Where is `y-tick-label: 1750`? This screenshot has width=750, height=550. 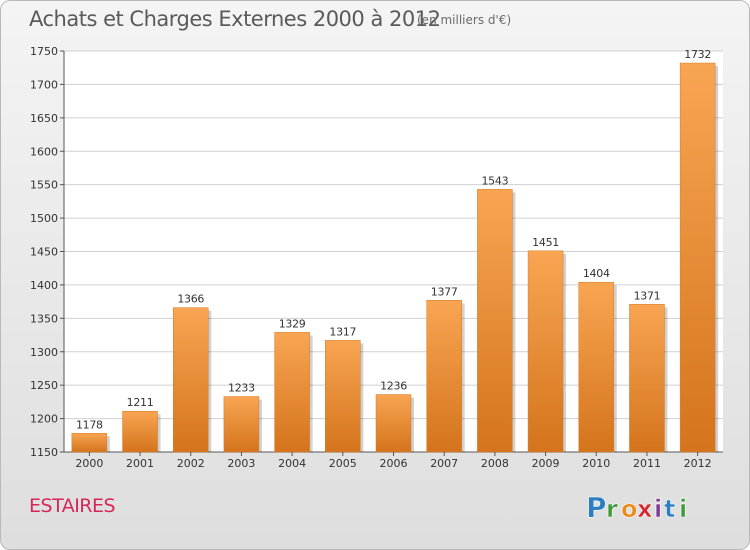 y-tick-label: 1750 is located at coordinates (44, 51).